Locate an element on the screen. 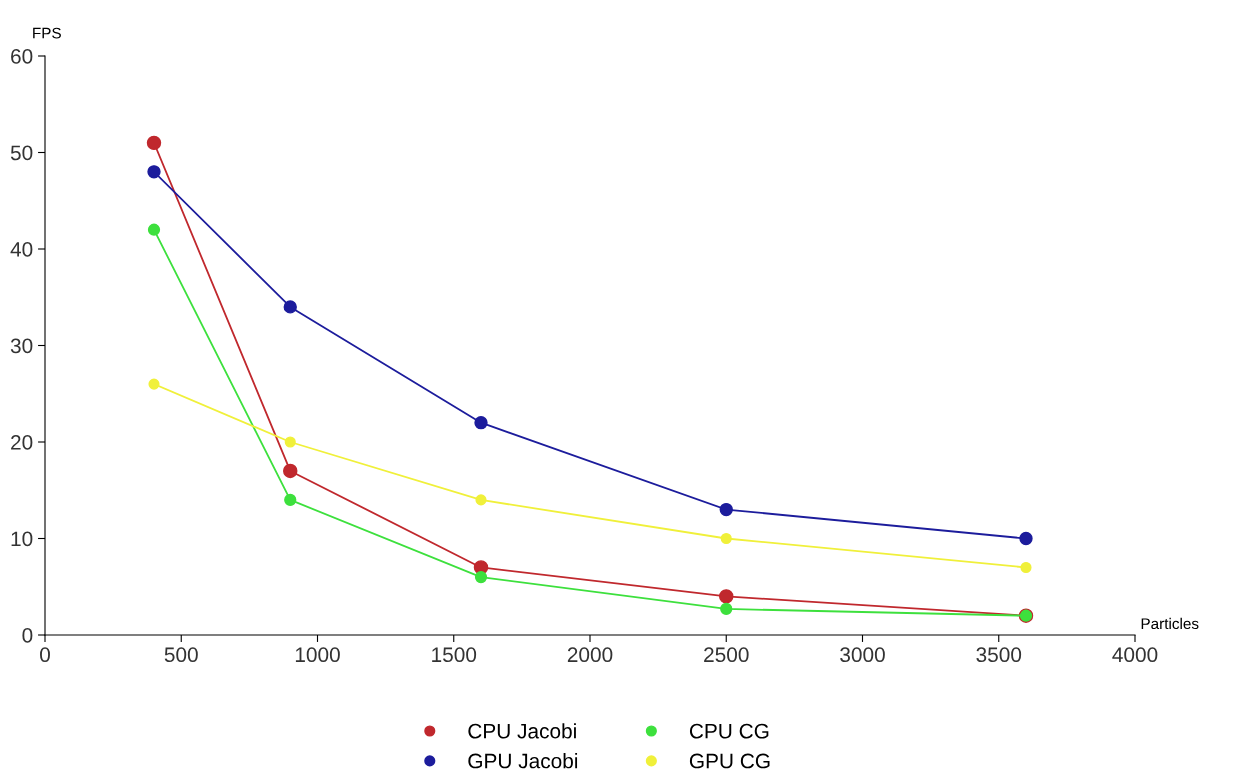 This screenshot has width=1234, height=774. y-tick-label: 40 is located at coordinates (21, 249).